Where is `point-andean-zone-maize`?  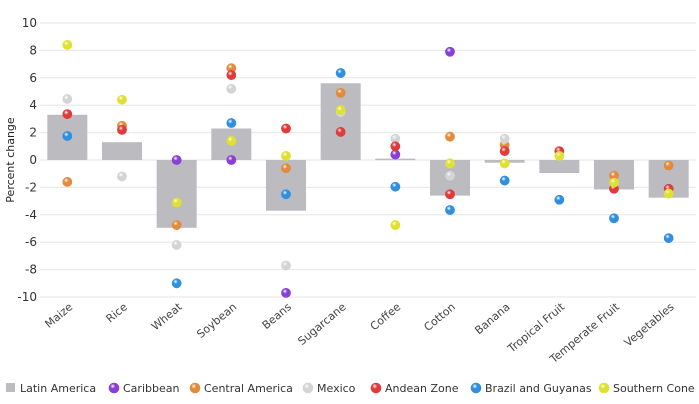 point-andean-zone-maize is located at coordinates (67, 114).